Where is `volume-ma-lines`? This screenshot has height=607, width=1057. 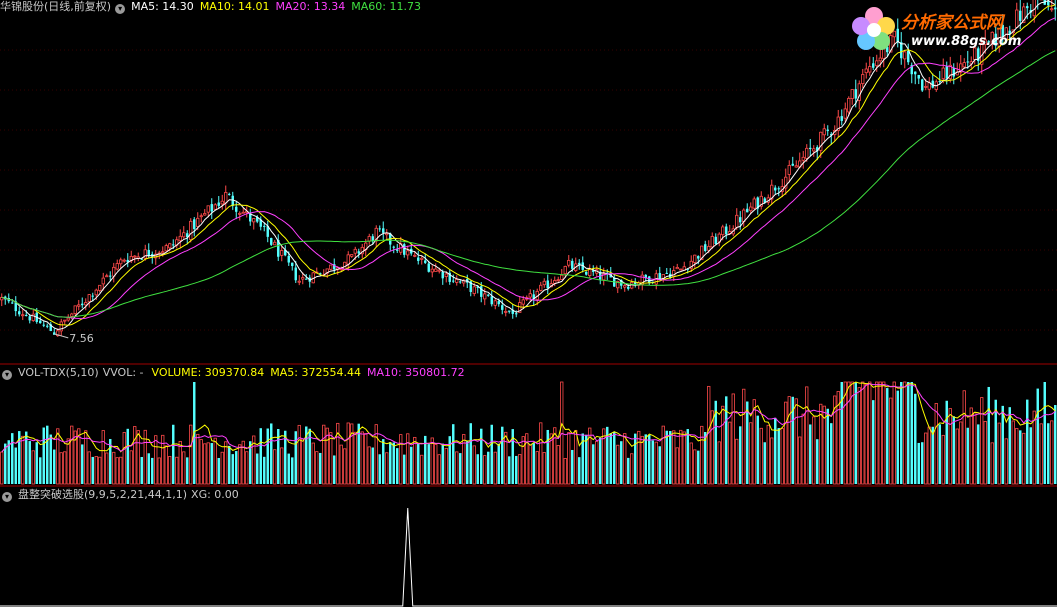
volume-ma-lines is located at coordinates (528, 417).